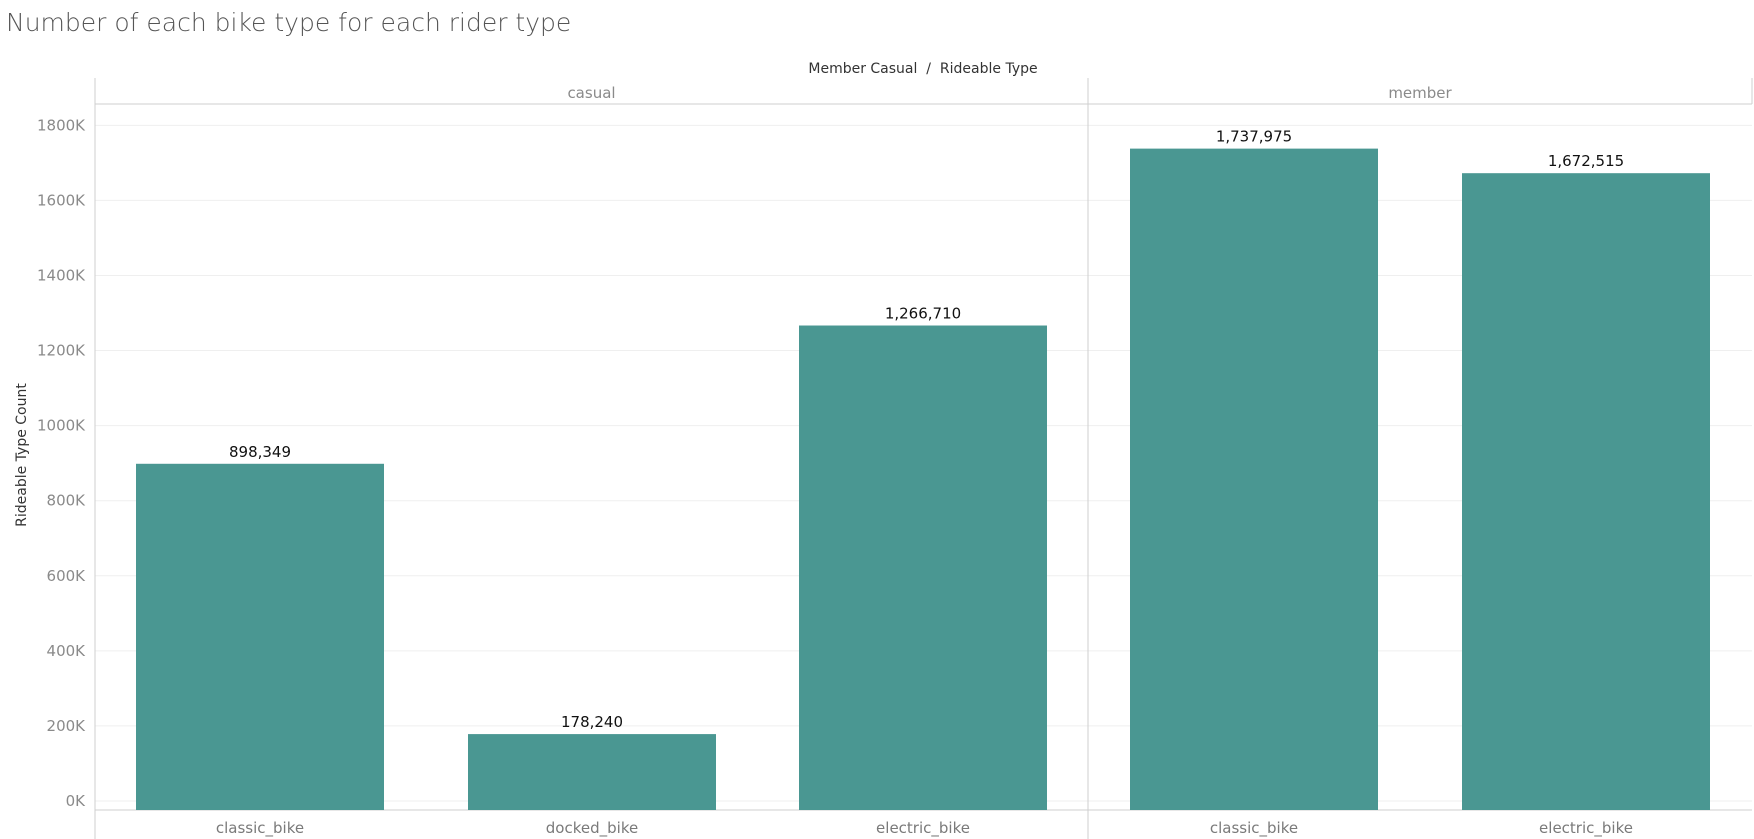 The image size is (1754, 839). I want to click on y-tick-label: 800K, so click(67, 501).